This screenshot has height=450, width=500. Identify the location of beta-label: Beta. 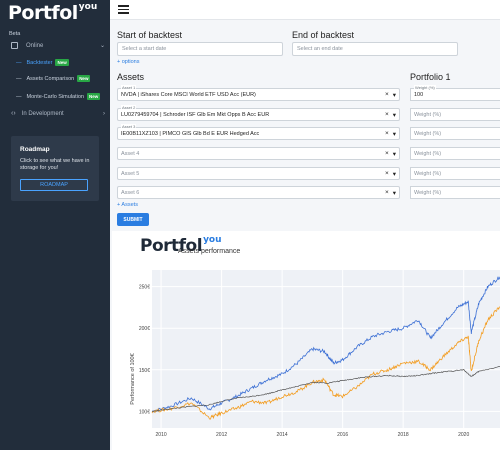
(15, 34).